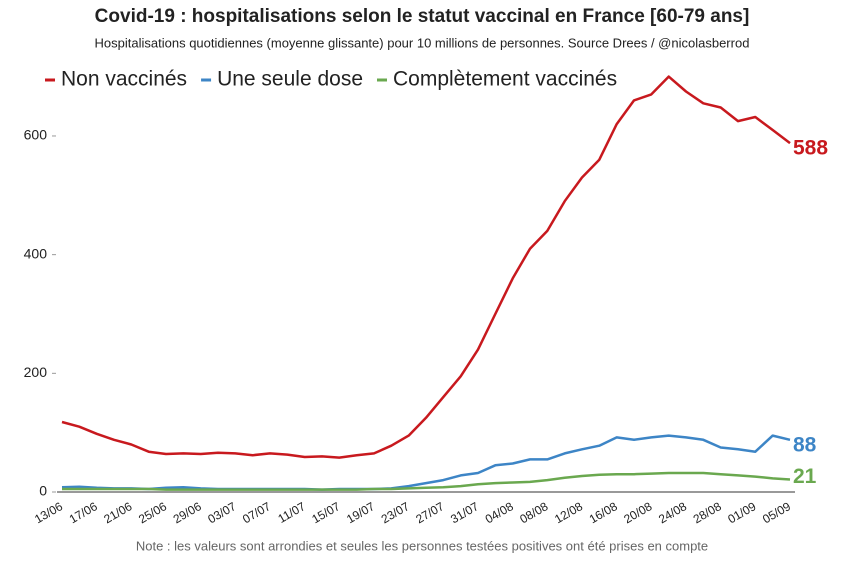  I want to click on end-label: 21, so click(805, 476).